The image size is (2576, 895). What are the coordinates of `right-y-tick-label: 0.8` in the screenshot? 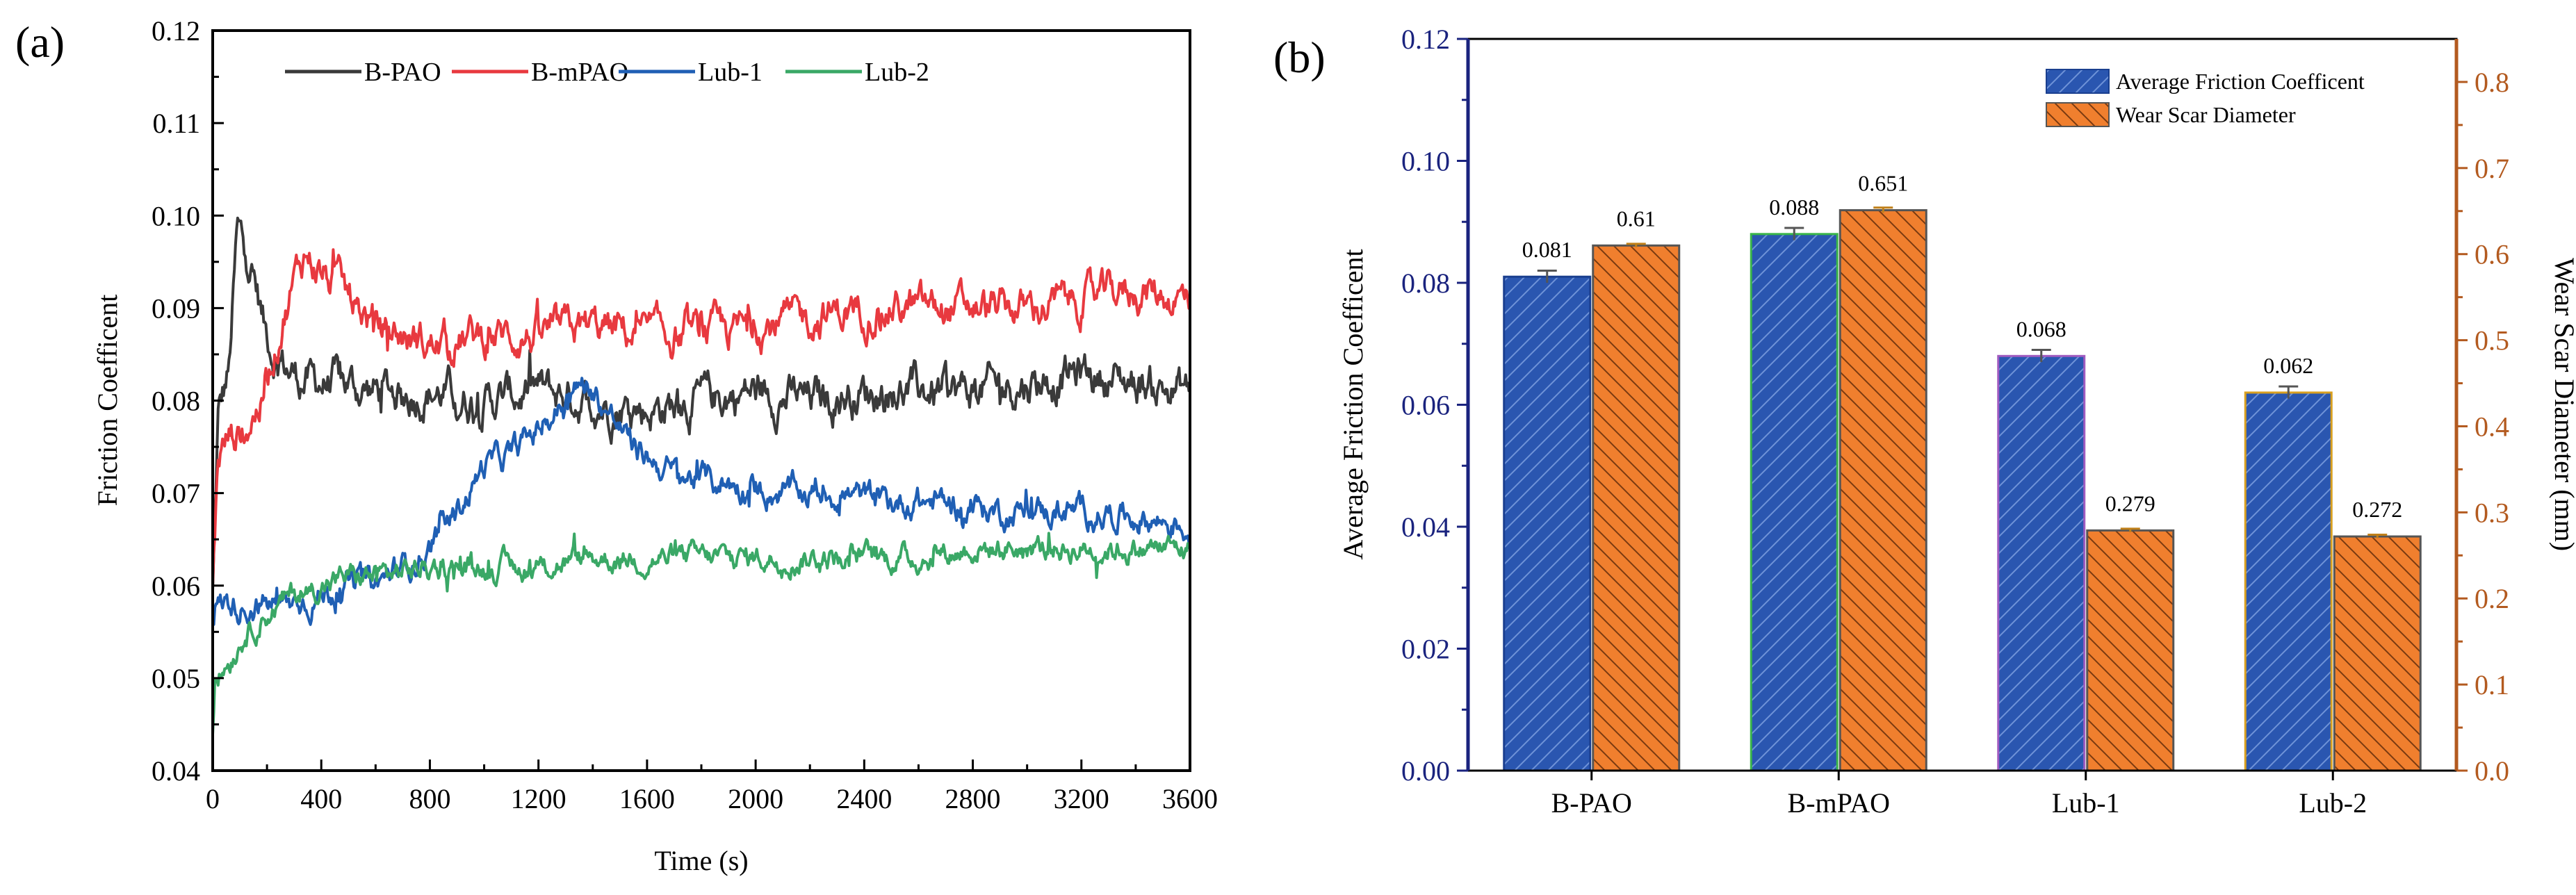 It's located at (2492, 82).